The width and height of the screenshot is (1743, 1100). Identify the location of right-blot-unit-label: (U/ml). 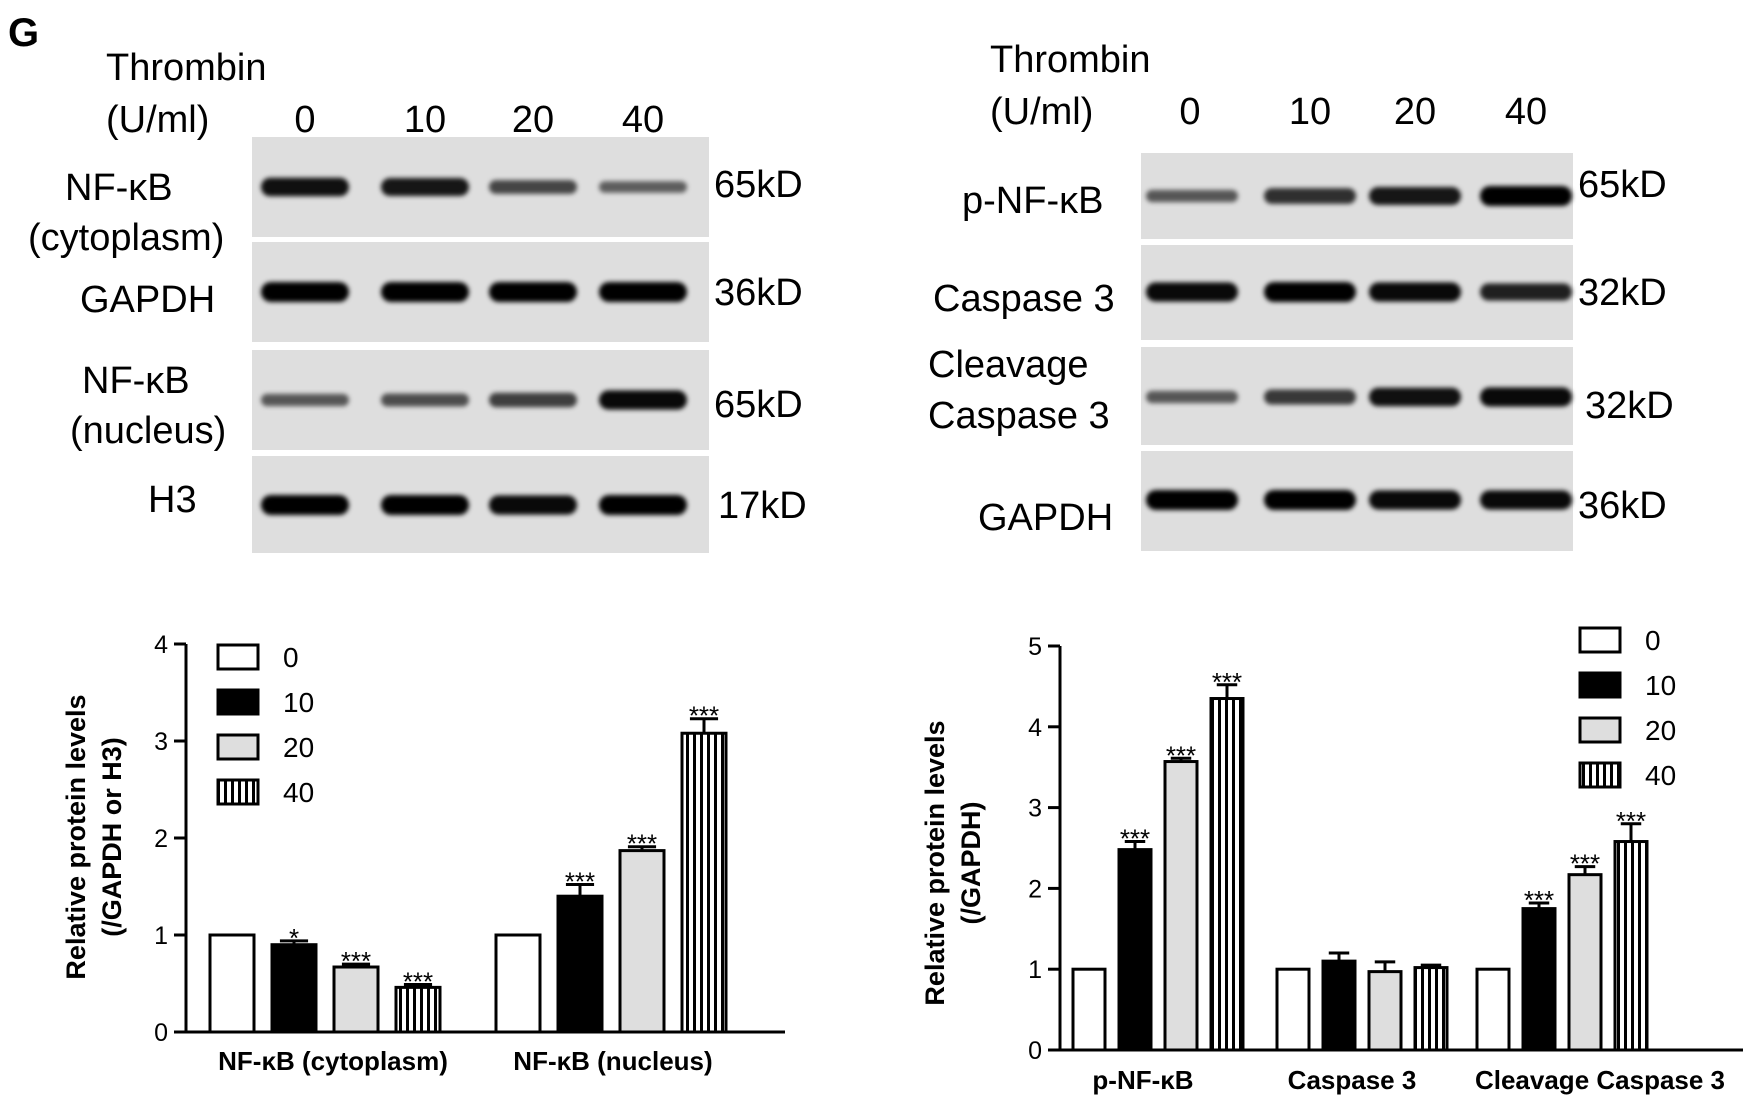
(1041, 112).